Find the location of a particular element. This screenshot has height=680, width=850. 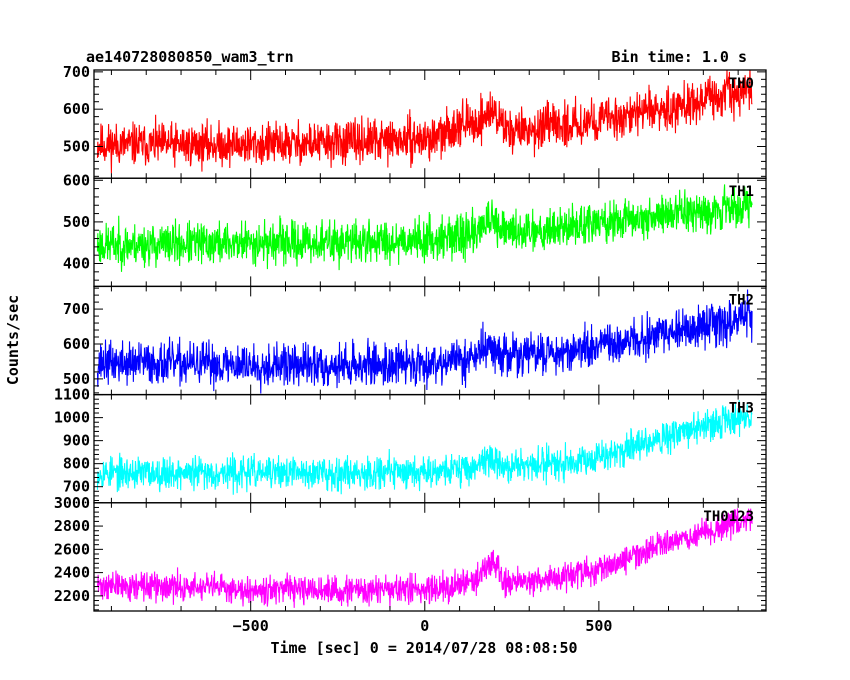

series-line-th0 is located at coordinates (424, 122).